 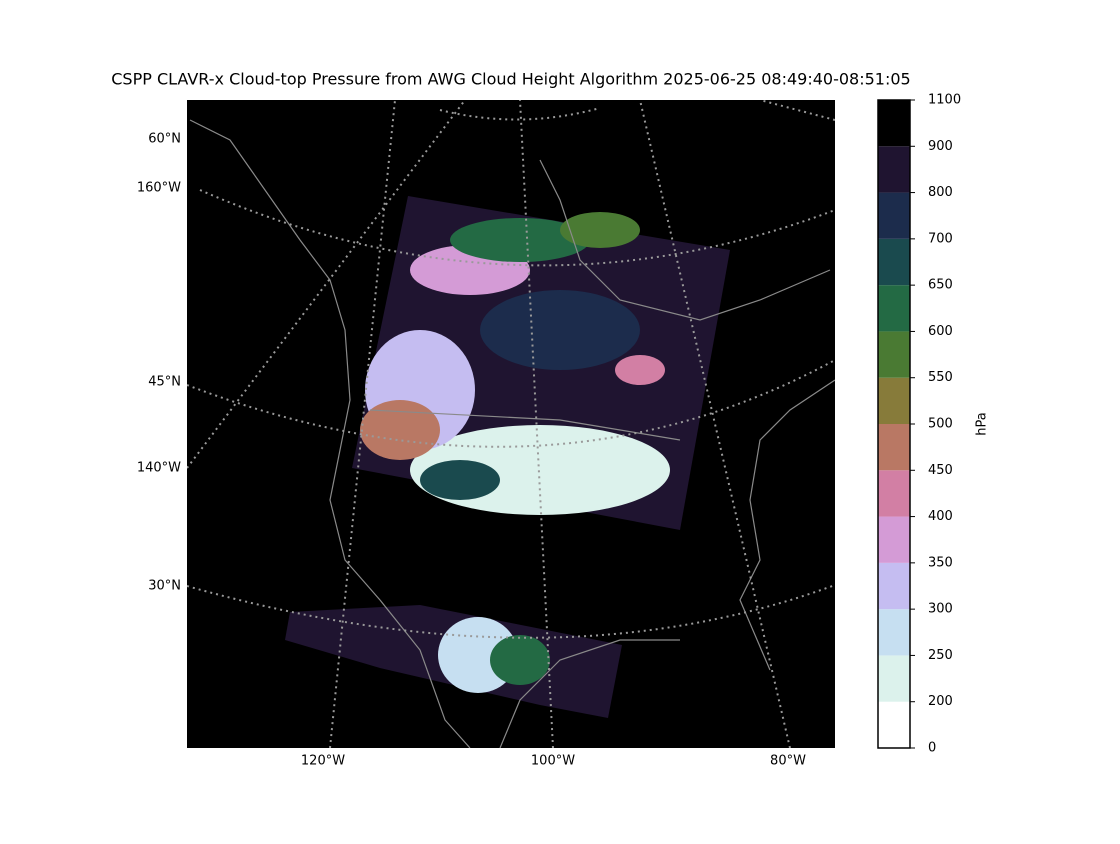 I want to click on colorbar-tick-label: 0, so click(x=932, y=748).